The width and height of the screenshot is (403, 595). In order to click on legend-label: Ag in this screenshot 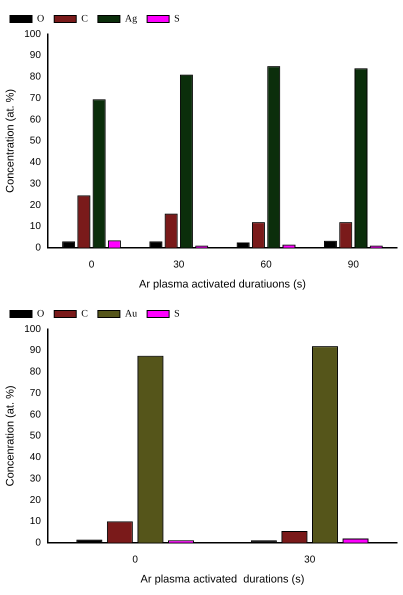, I will do `click(131, 19)`.